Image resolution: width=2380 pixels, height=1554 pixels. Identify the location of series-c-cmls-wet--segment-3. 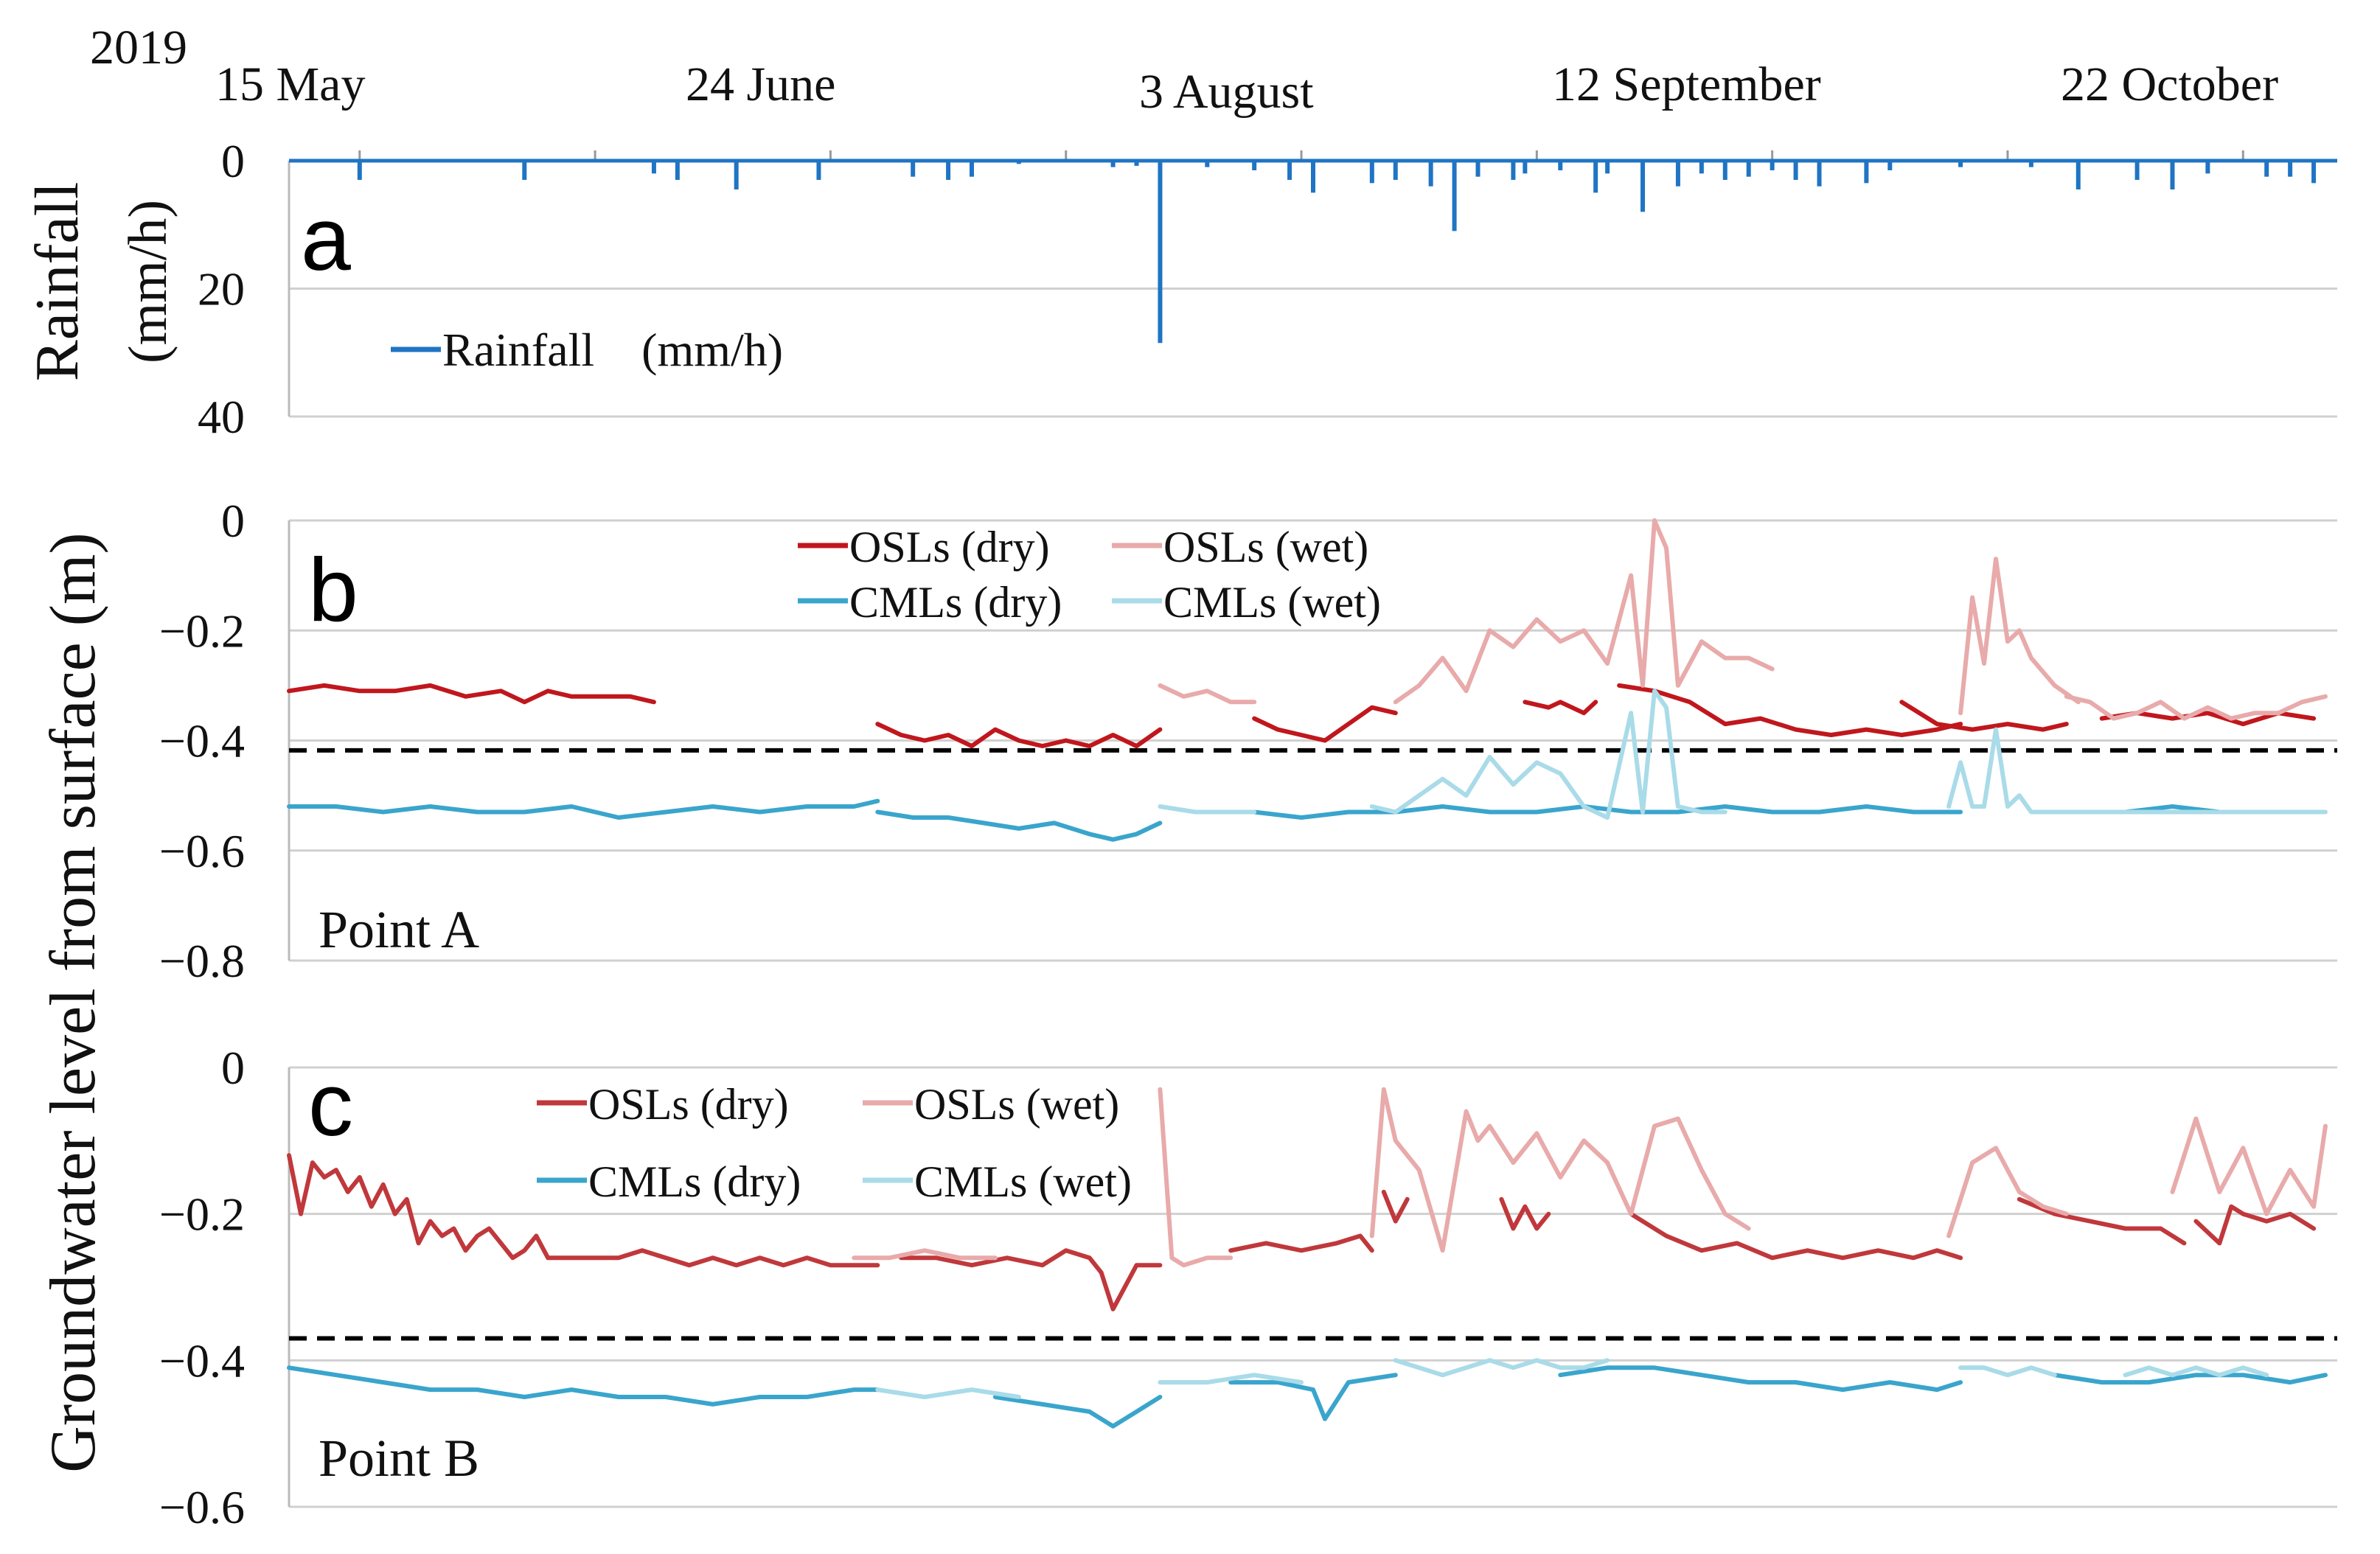
(2007, 1372).